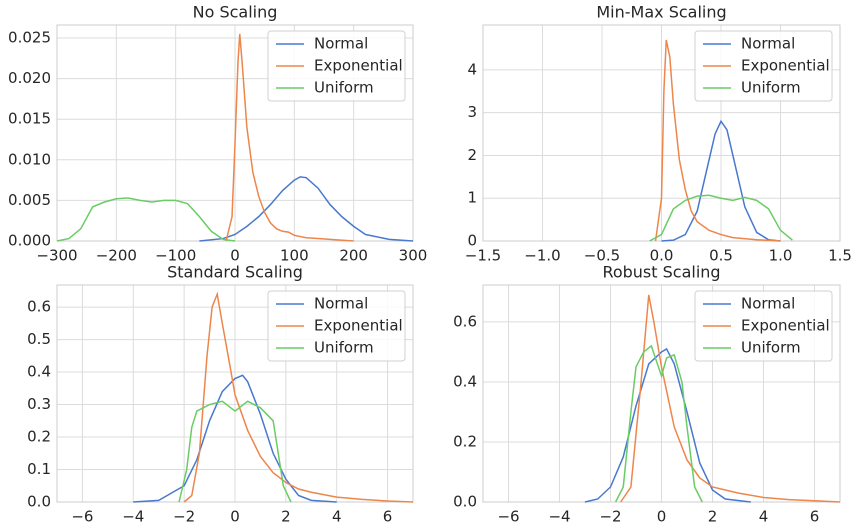  What do you see at coordinates (472, 198) in the screenshot?
I see `y-tick-label: 1` at bounding box center [472, 198].